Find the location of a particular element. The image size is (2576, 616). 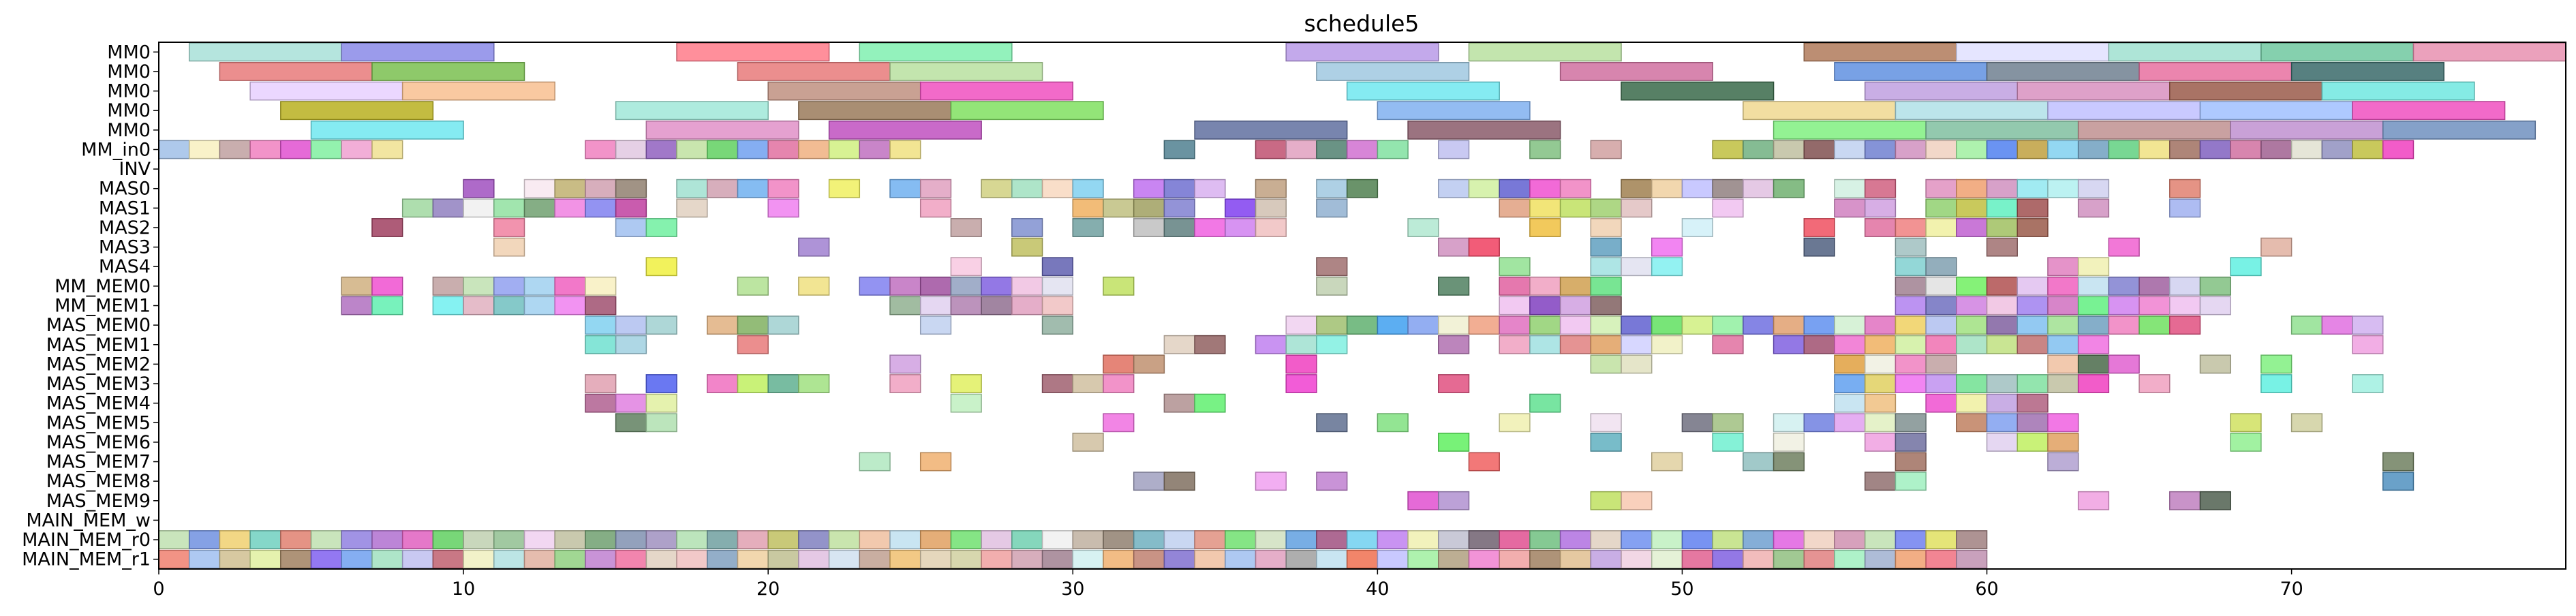

y-tick-label: MAS2 is located at coordinates (125, 227).